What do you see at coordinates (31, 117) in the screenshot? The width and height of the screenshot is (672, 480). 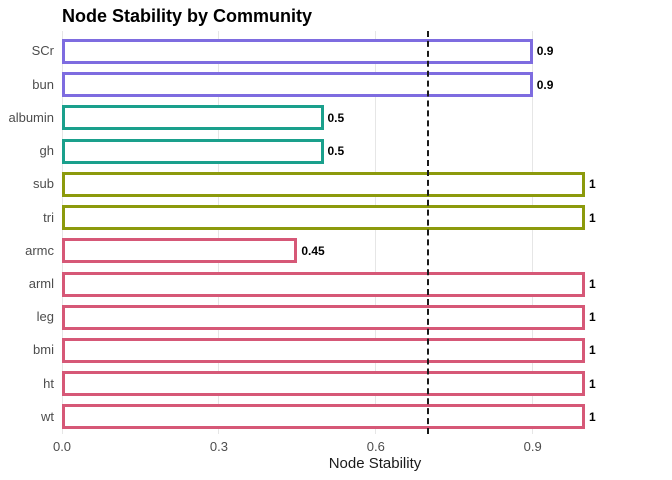 I see `y-tick-label: albumin` at bounding box center [31, 117].